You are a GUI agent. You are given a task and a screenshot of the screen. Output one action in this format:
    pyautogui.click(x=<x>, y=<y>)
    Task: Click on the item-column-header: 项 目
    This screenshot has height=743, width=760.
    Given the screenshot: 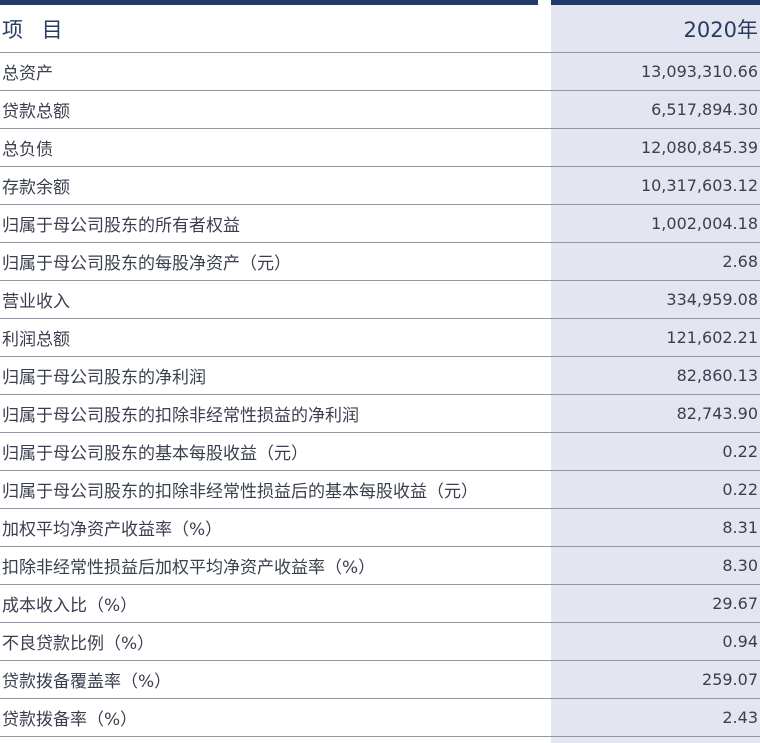 What is the action you would take?
    pyautogui.click(x=275, y=29)
    